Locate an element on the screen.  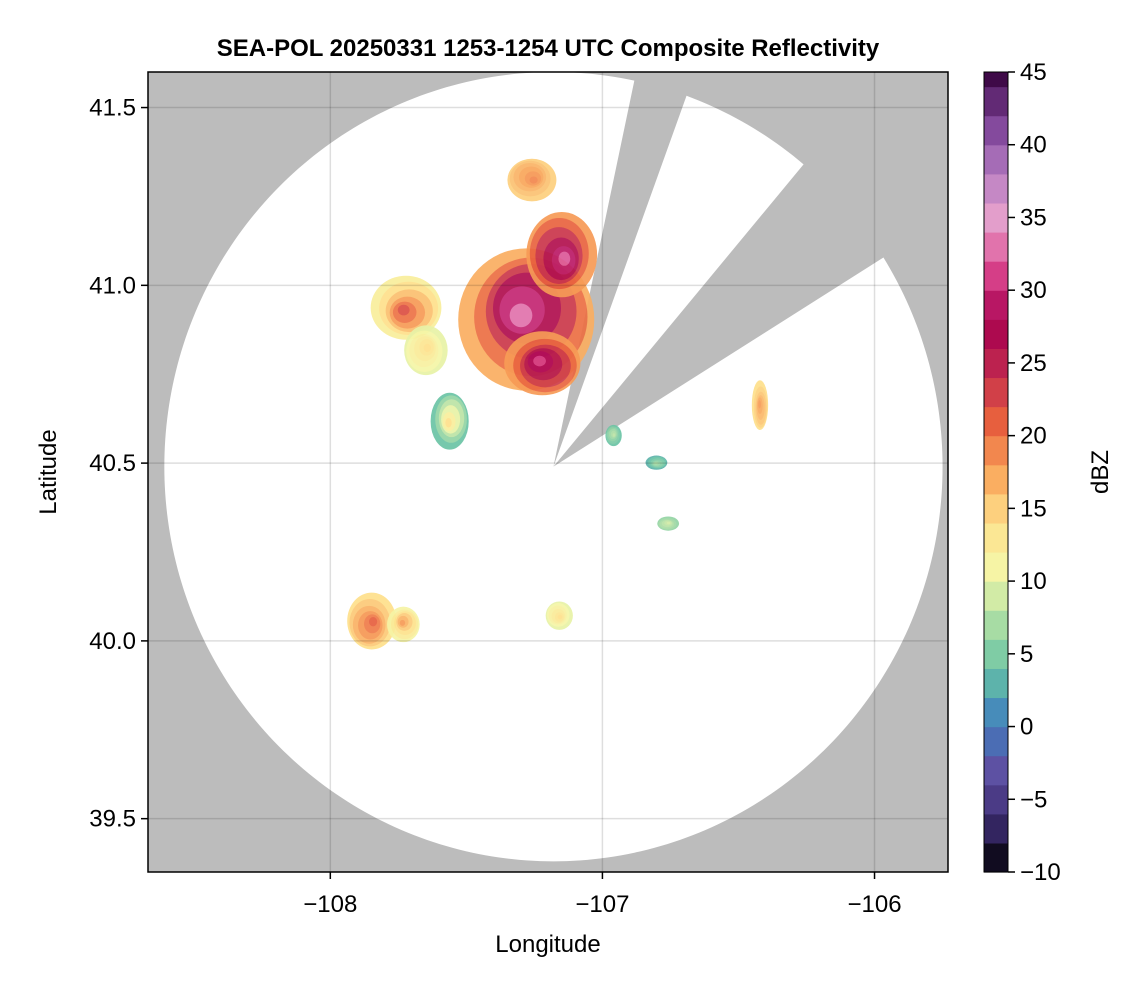
colorbar-tick-label: 25 is located at coordinates (1033, 363).